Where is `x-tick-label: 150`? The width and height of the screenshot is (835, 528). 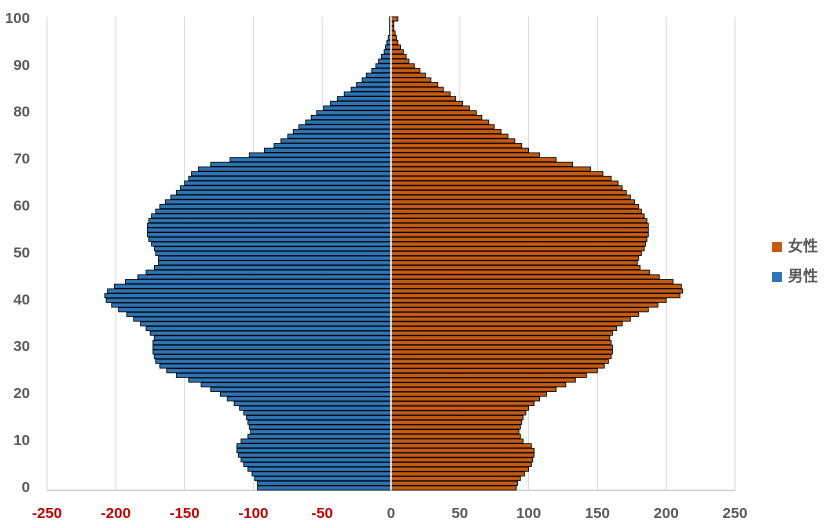
x-tick-label: 150 is located at coordinates (597, 513).